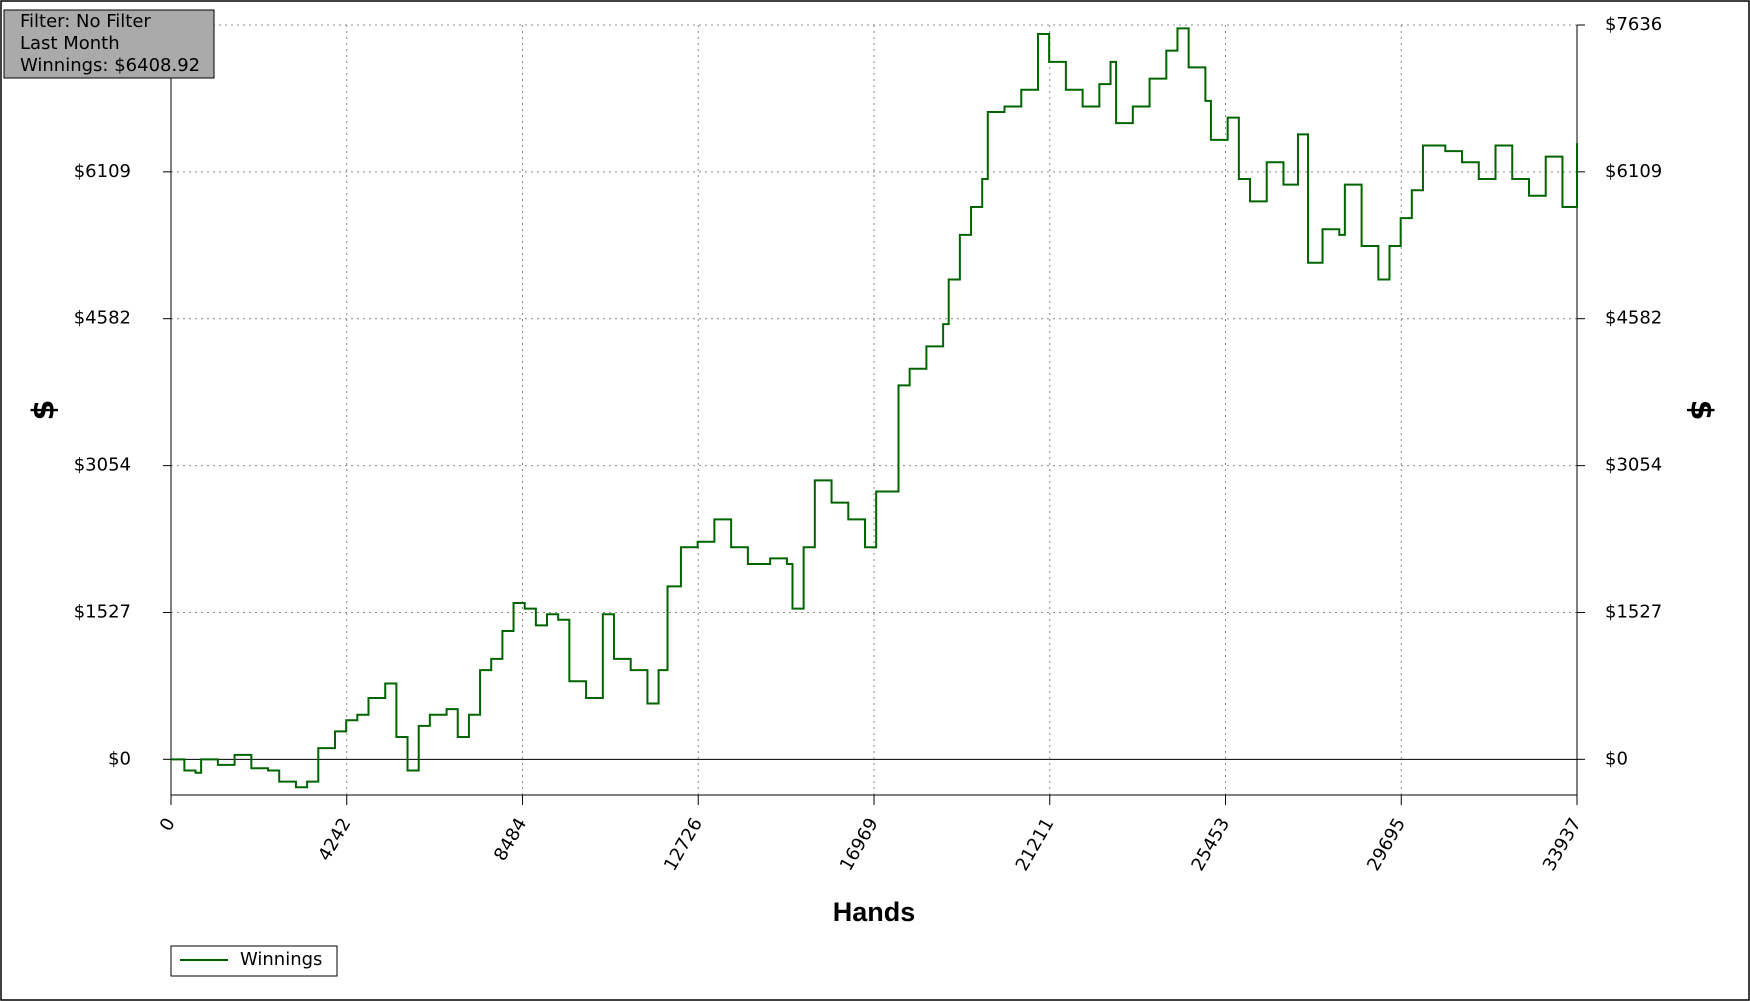 This screenshot has height=1001, width=1750. I want to click on x-axis-title: Hands, so click(874, 912).